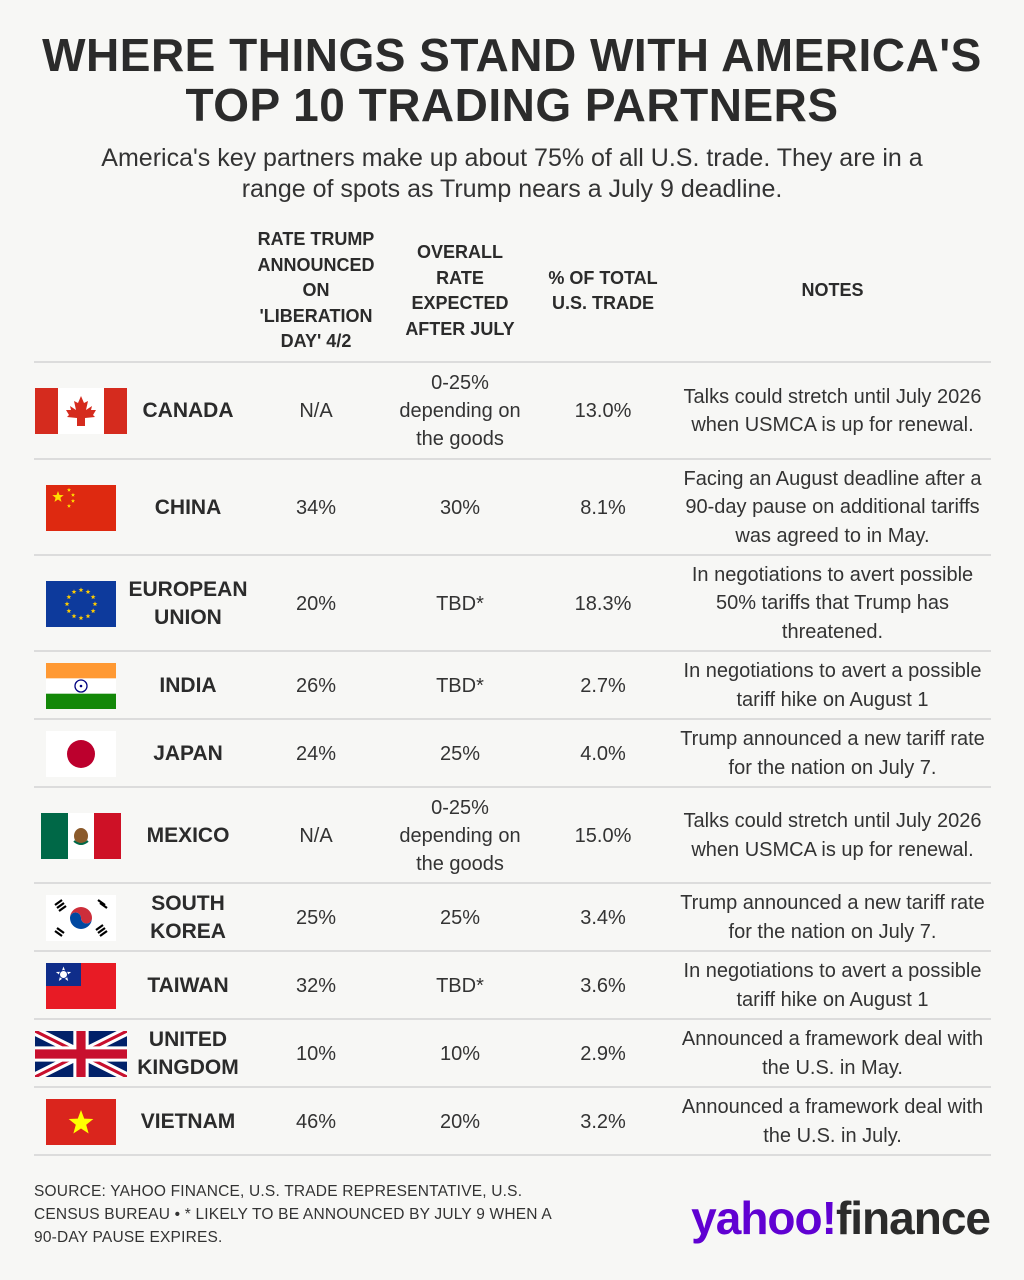 The image size is (1024, 1280). I want to click on mexico-flag, so click(81, 835).